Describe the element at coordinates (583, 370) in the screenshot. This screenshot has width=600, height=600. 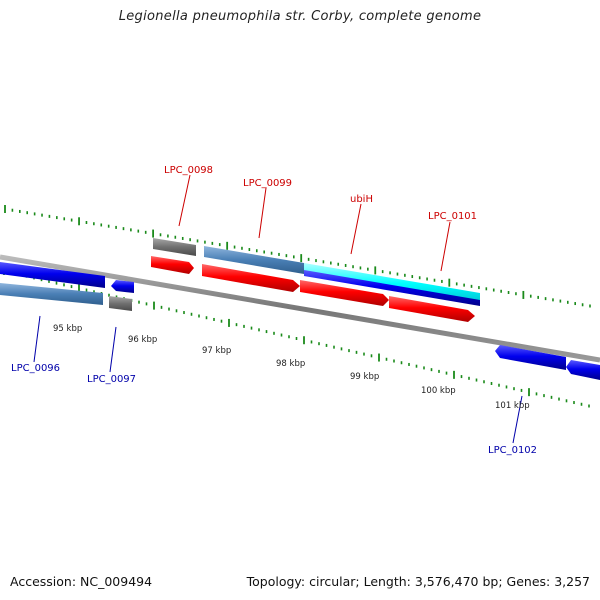
I see `cds-arrow-next` at that location.